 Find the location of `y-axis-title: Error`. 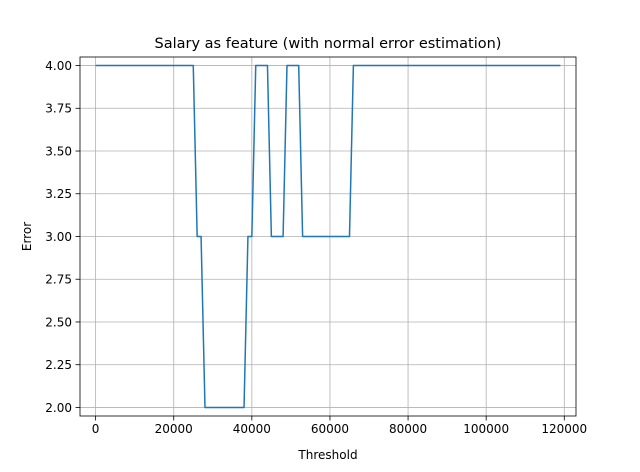

y-axis-title: Error is located at coordinates (27, 236).